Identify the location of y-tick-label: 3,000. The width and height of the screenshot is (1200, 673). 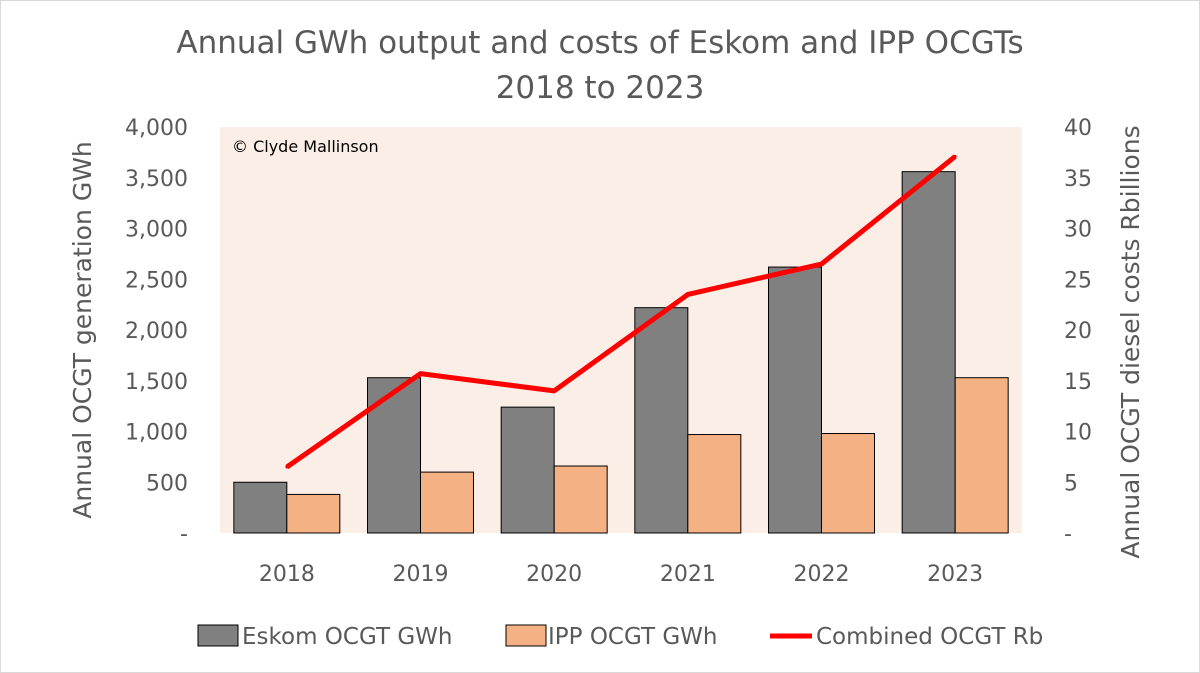
(156, 230).